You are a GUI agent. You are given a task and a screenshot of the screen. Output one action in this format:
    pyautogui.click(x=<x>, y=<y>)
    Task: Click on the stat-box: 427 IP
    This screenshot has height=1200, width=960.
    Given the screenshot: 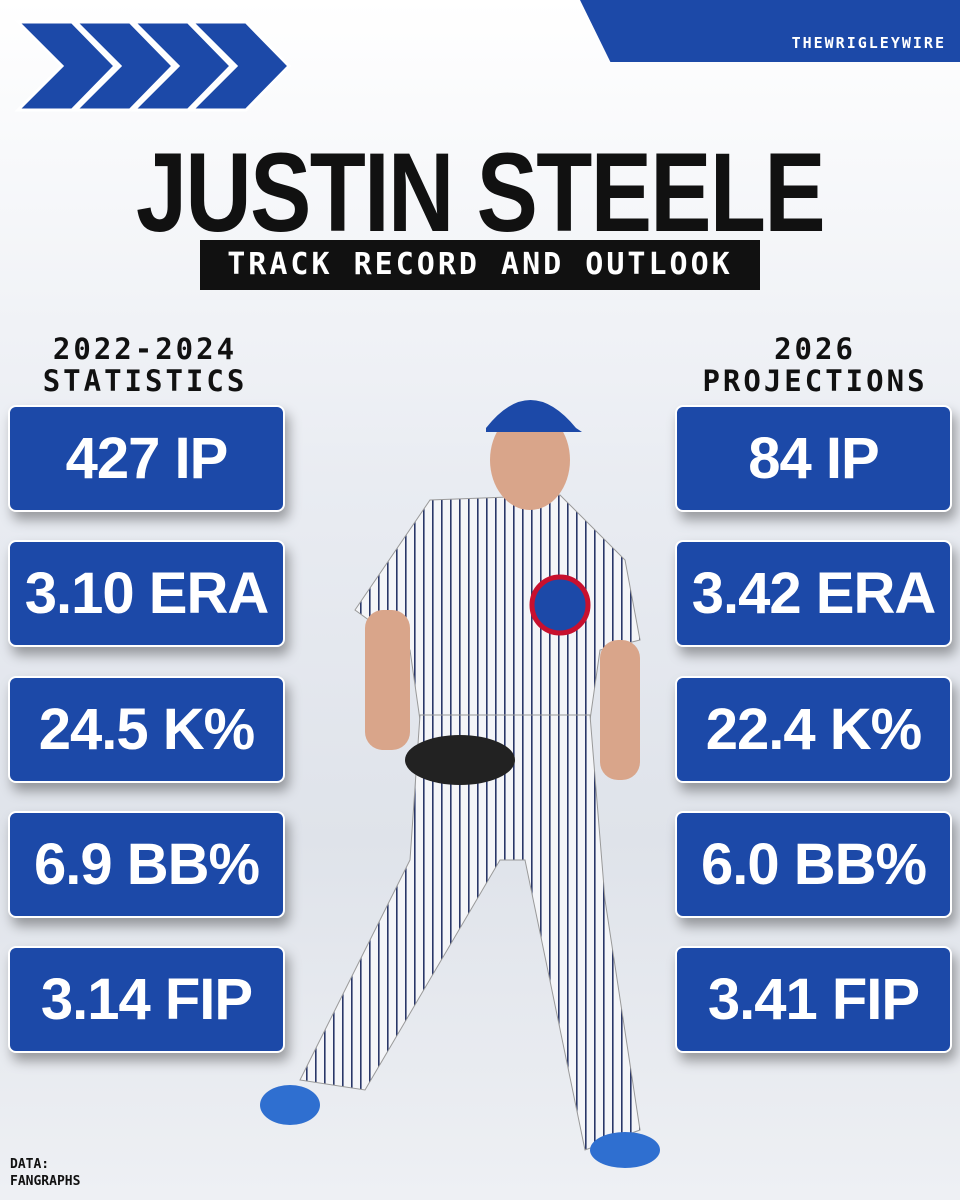 What is the action you would take?
    pyautogui.click(x=146, y=458)
    